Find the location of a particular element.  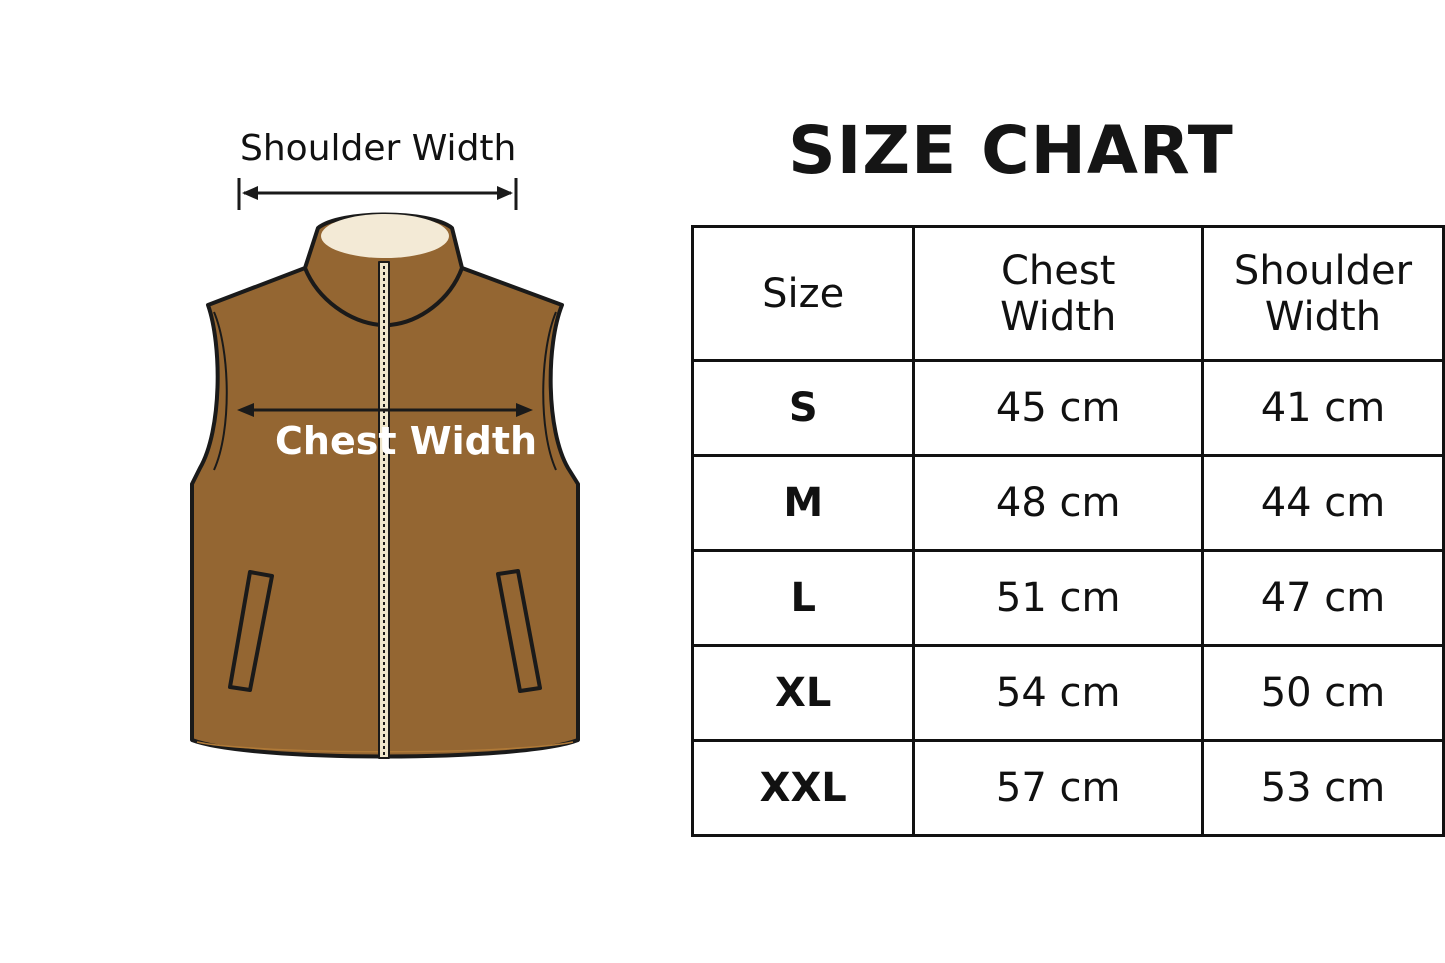

header-shoulder: Shoulder Width is located at coordinates (1322, 293).